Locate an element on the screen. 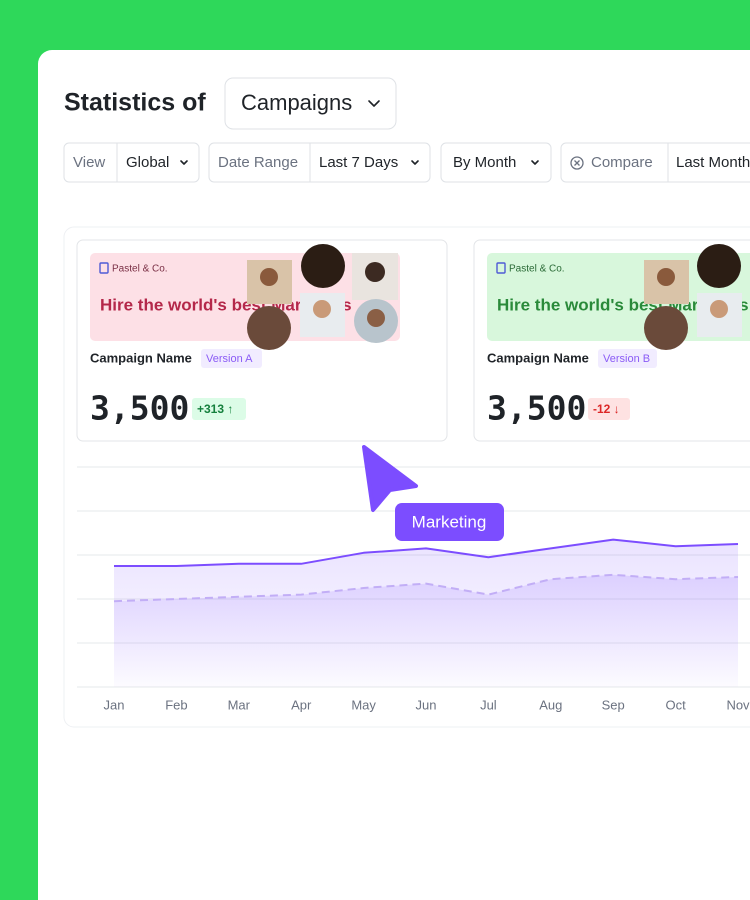  x-tick-label: Aug is located at coordinates (550, 704).